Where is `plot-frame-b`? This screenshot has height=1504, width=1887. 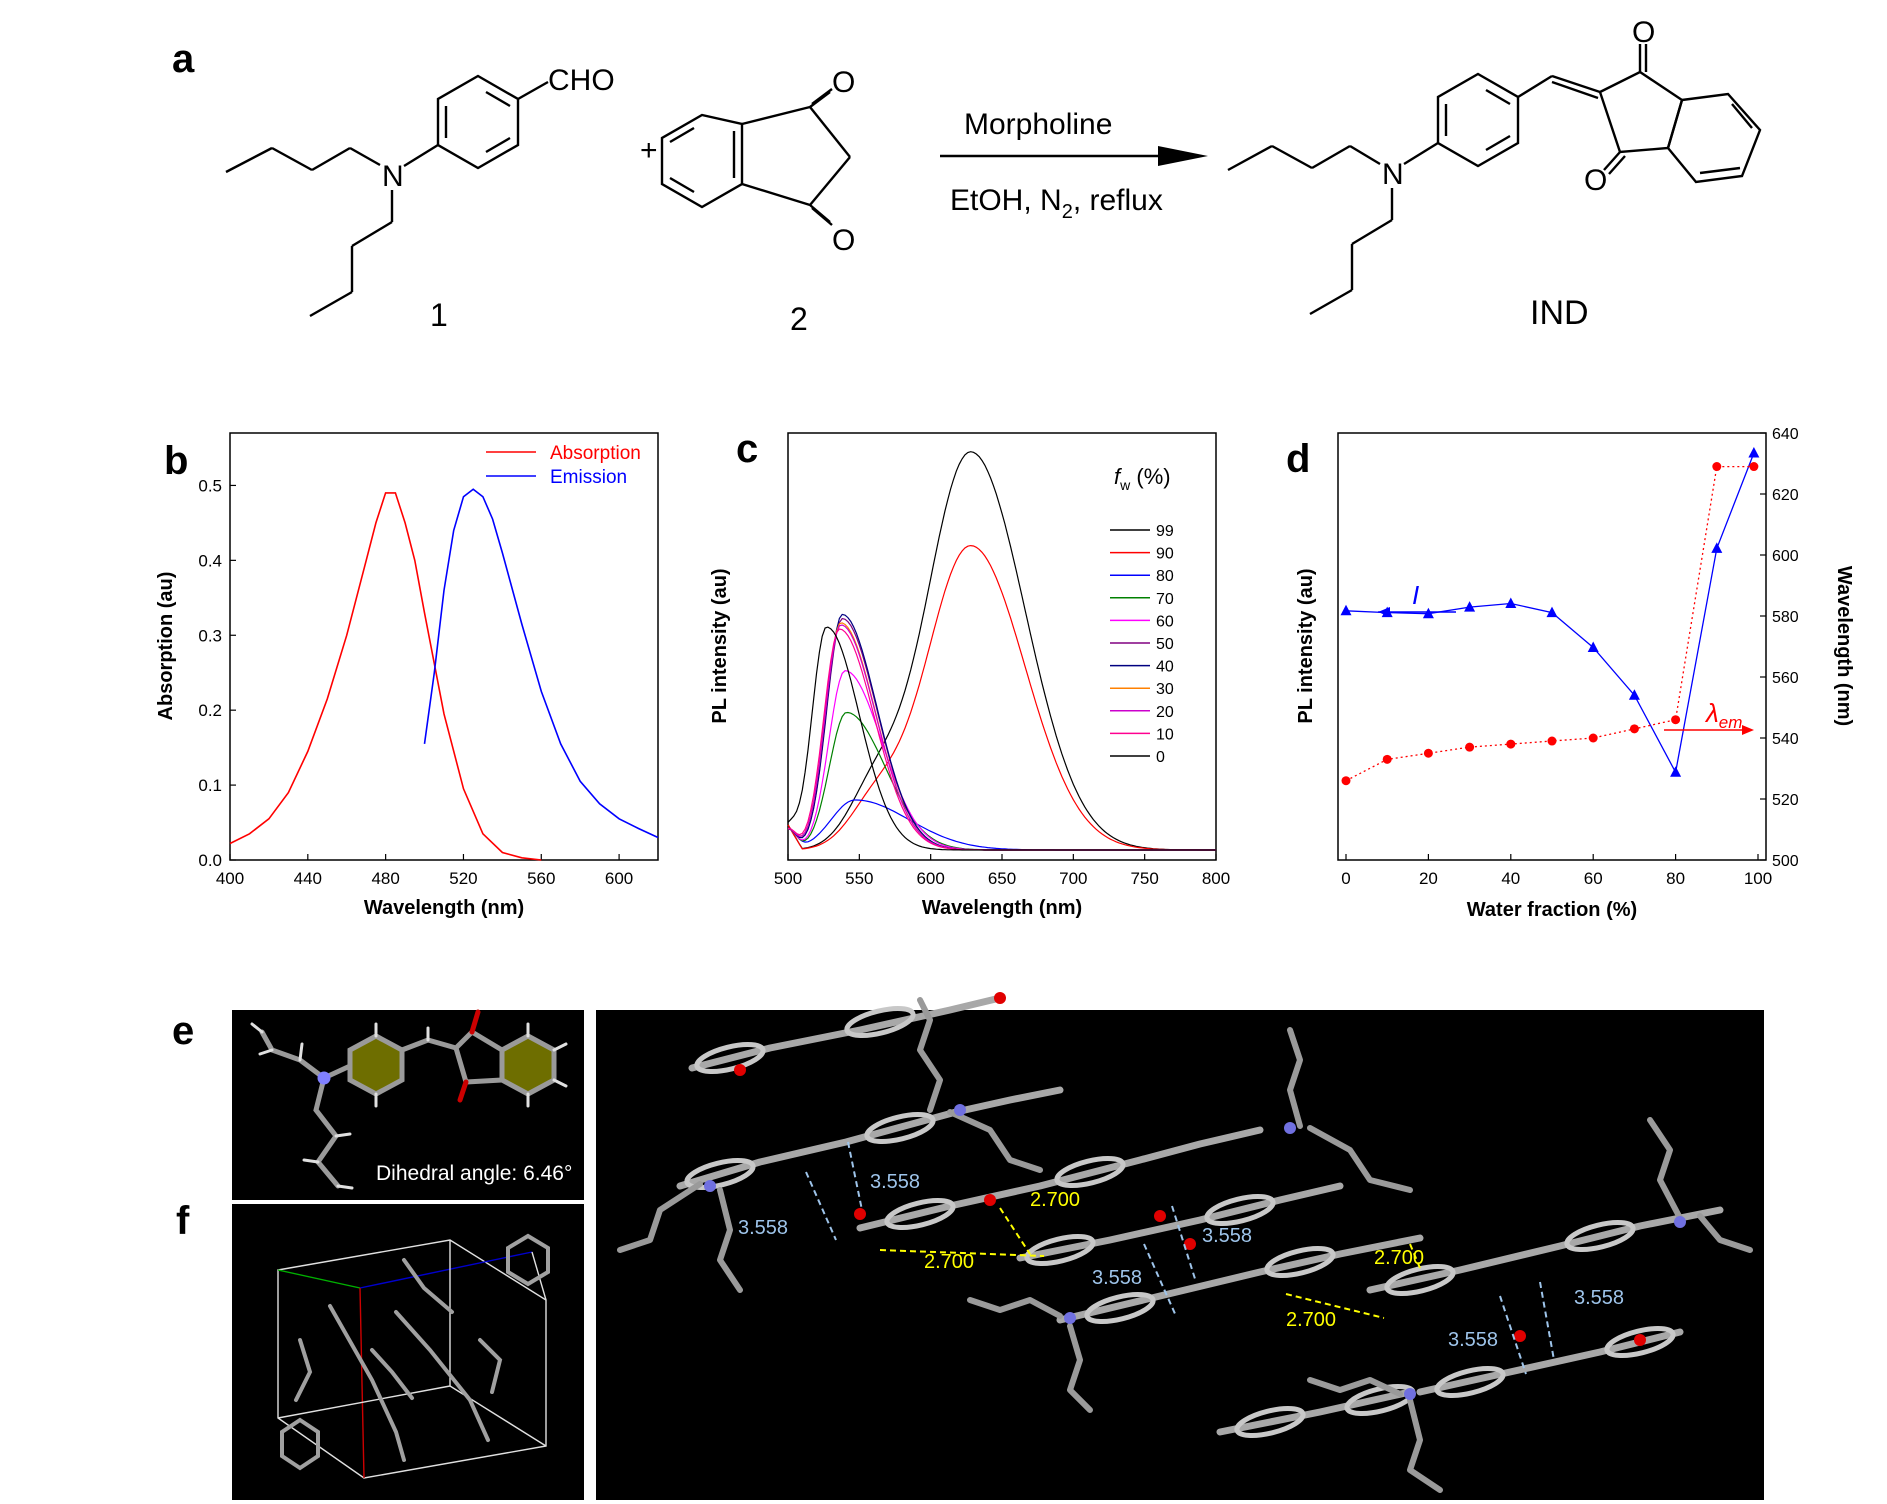 plot-frame-b is located at coordinates (444, 646).